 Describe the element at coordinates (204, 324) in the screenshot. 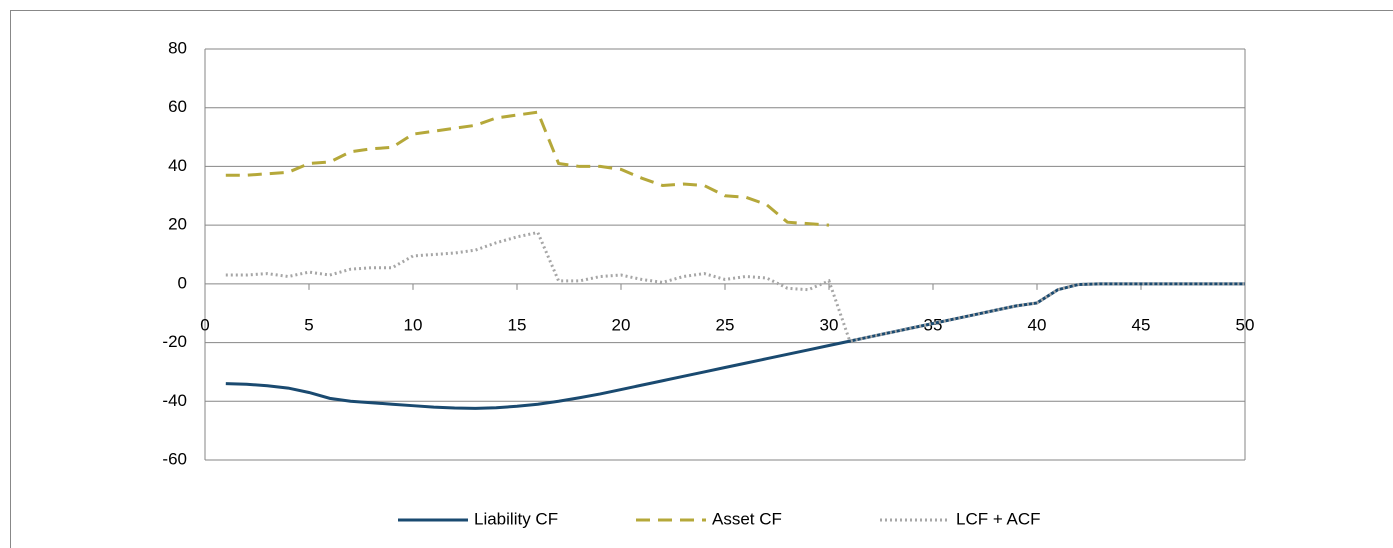

I see `x-tick-label: 0` at that location.